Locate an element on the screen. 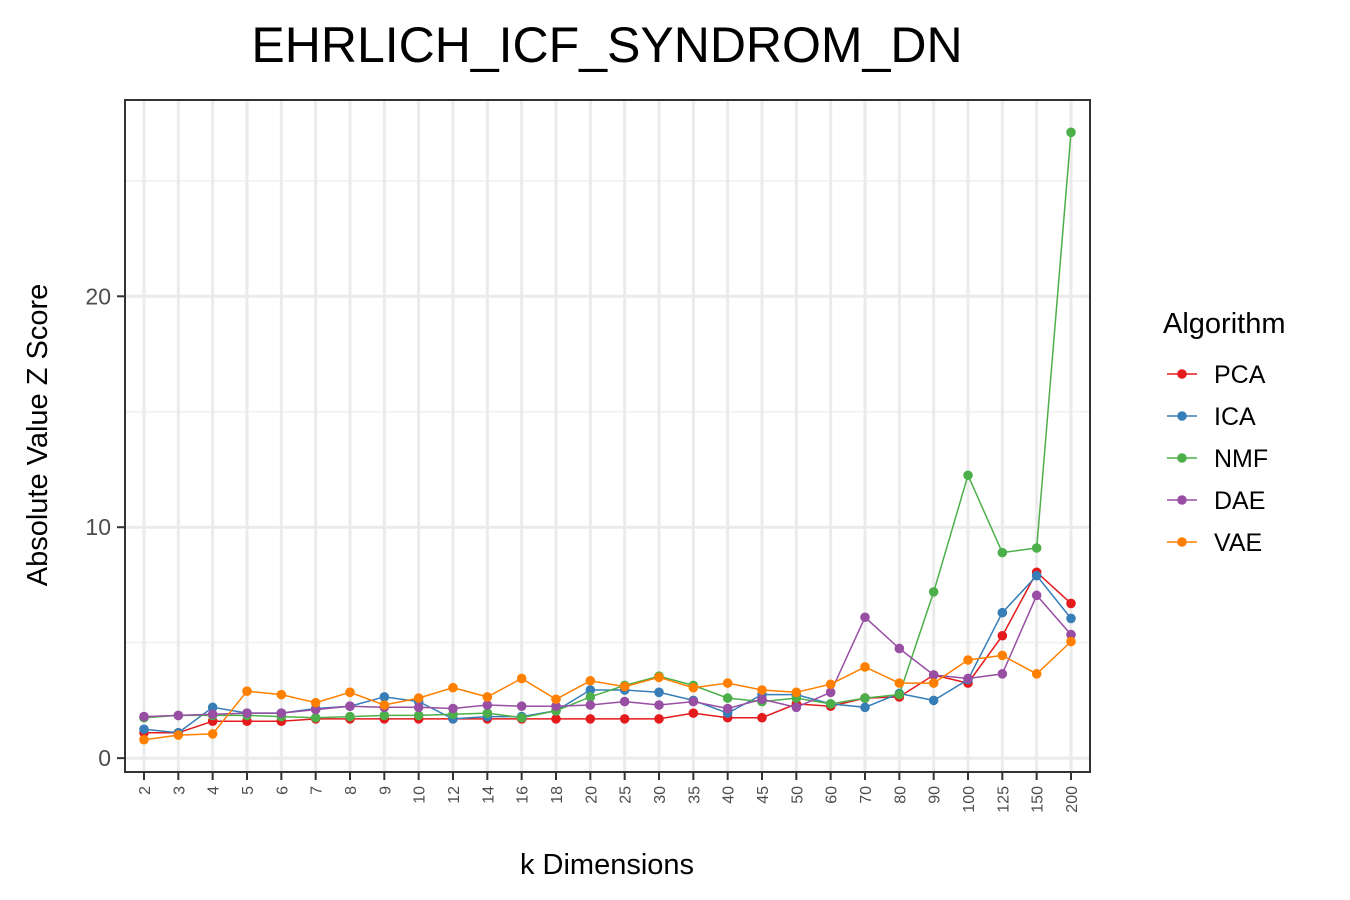 The width and height of the screenshot is (1350, 900). legend-item-pca: PCA is located at coordinates (1216, 375).